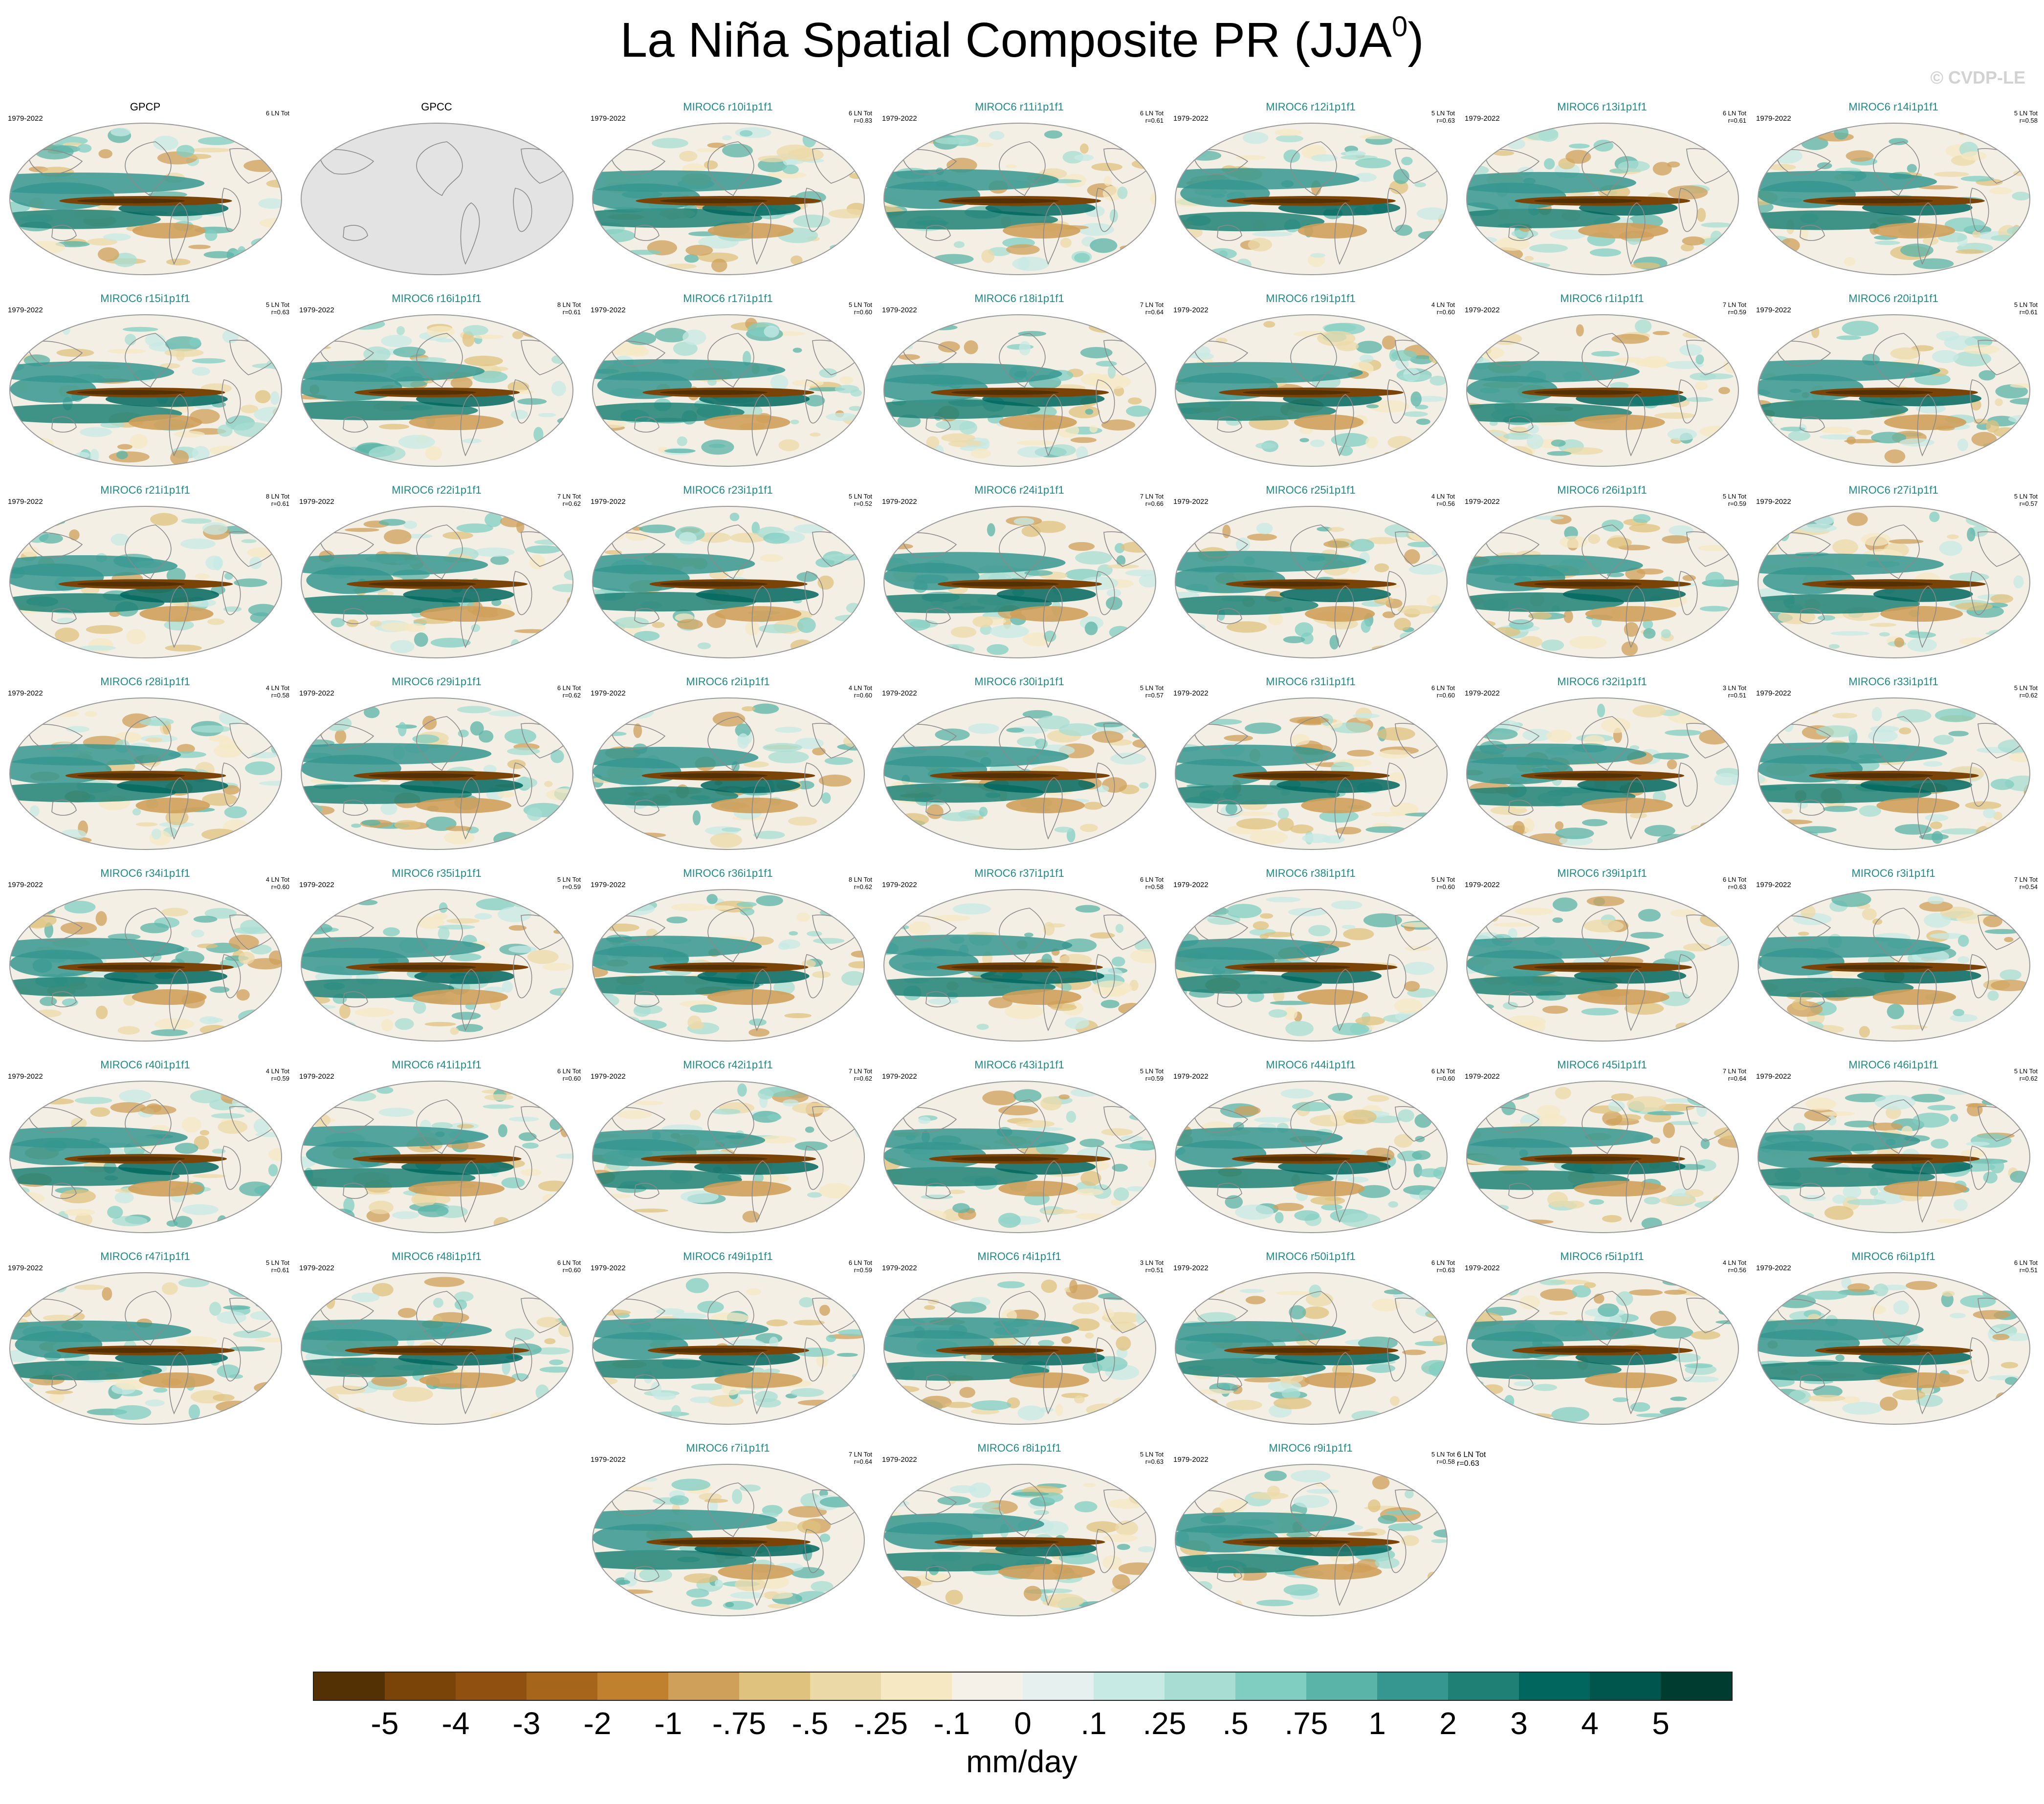  I want to click on map-panel: MIROC6 r34i1p1f1 1979-2022 4 LN Tot r=0.60, so click(145, 955).